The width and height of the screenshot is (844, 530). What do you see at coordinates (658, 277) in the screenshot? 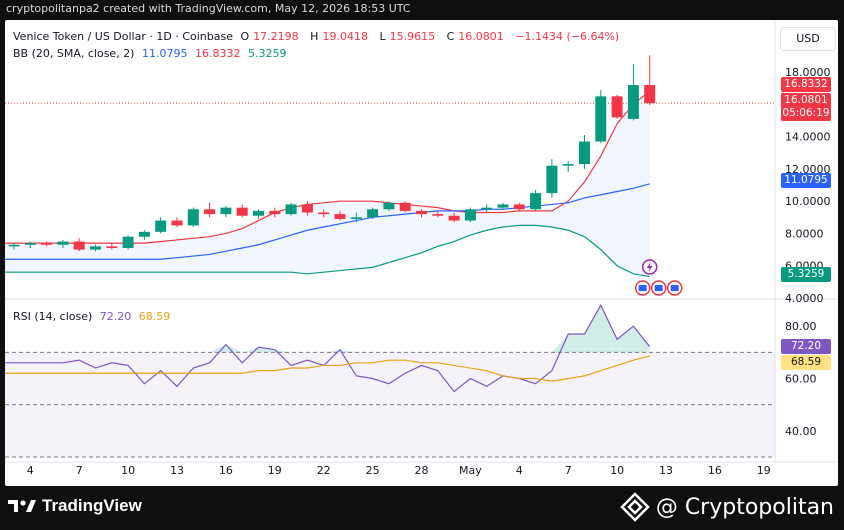
I see `event-icons` at bounding box center [658, 277].